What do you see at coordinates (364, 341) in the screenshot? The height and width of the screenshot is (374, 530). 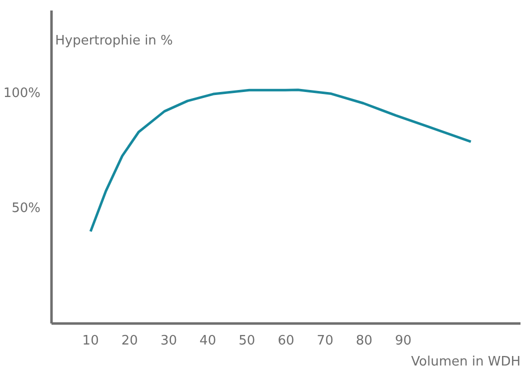 I see `x-tick-label: 80` at bounding box center [364, 341].